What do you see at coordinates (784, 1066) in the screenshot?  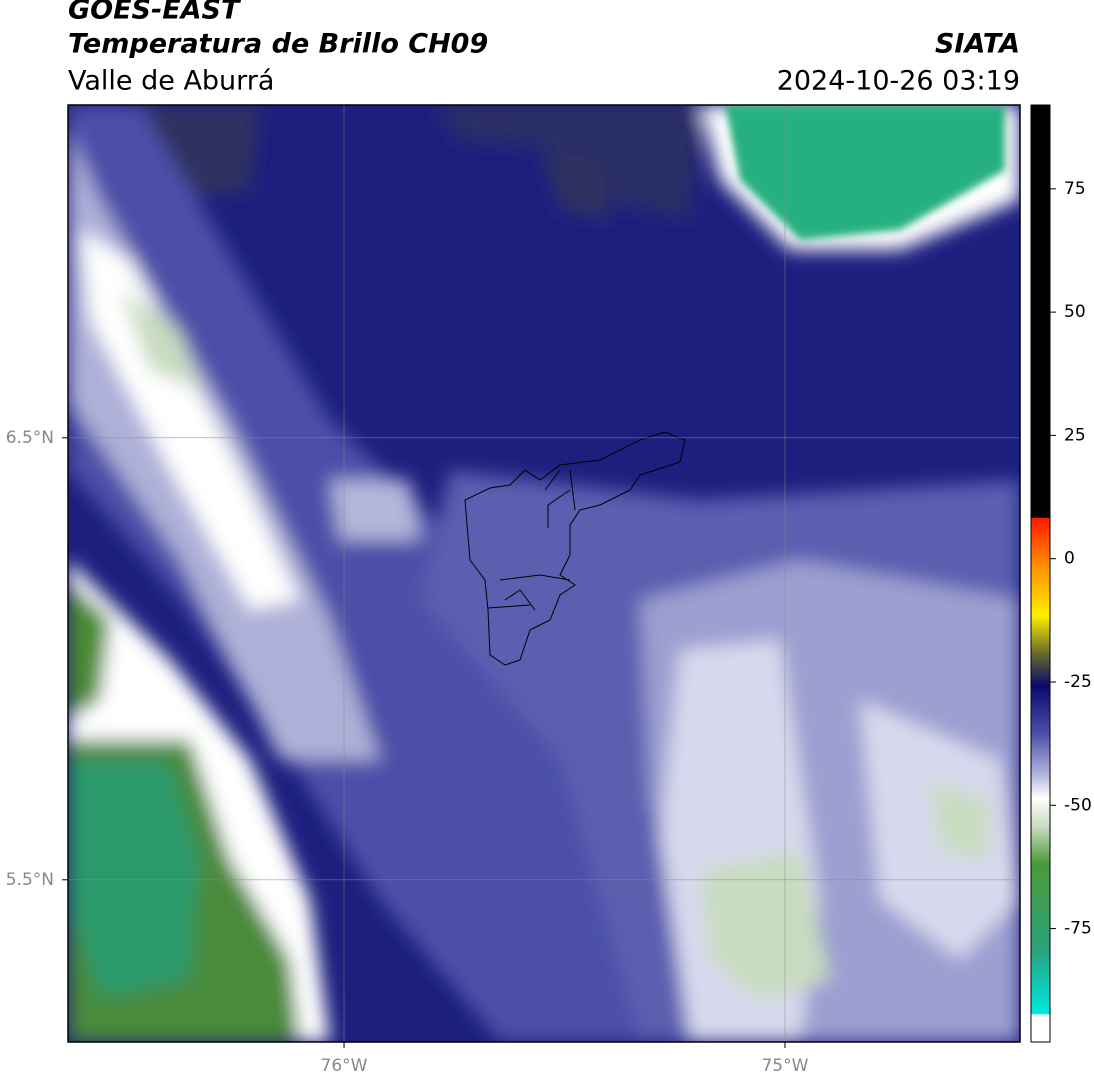 I see `x-tick-label: 75°W` at bounding box center [784, 1066].